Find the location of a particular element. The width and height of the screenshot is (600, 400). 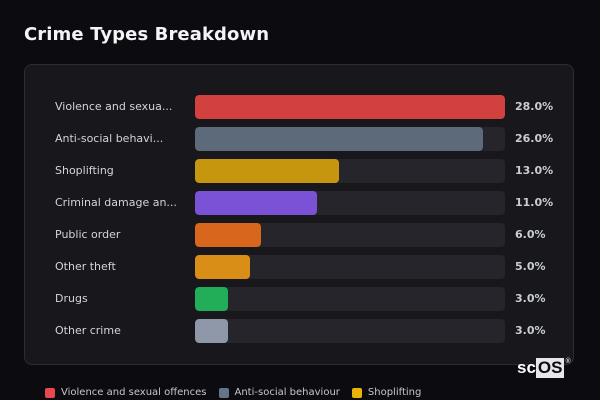

bar-row: Shoplifting 13.0% is located at coordinates (299, 171).